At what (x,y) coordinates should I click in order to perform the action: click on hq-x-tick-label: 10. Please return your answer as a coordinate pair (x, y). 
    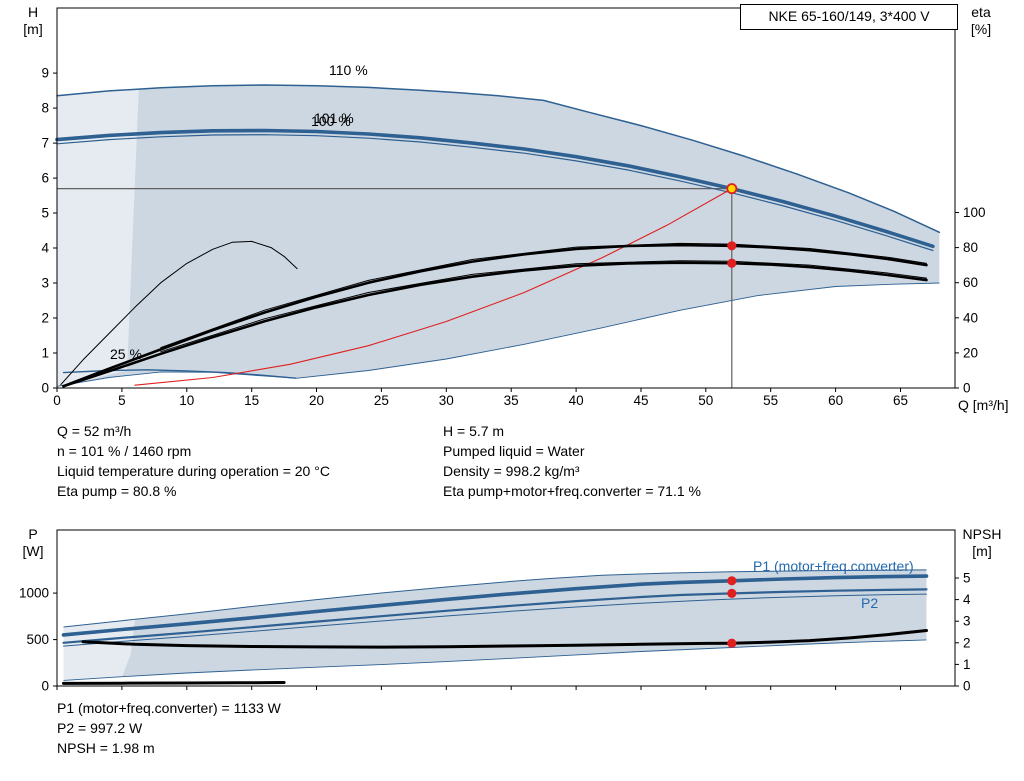
    Looking at the image, I should click on (186, 400).